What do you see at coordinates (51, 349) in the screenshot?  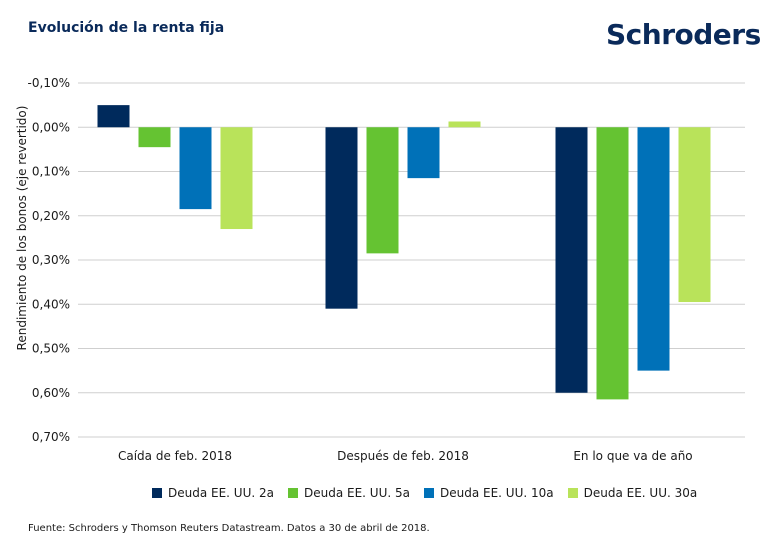 I see `y-tick-label: 0,50%` at bounding box center [51, 349].